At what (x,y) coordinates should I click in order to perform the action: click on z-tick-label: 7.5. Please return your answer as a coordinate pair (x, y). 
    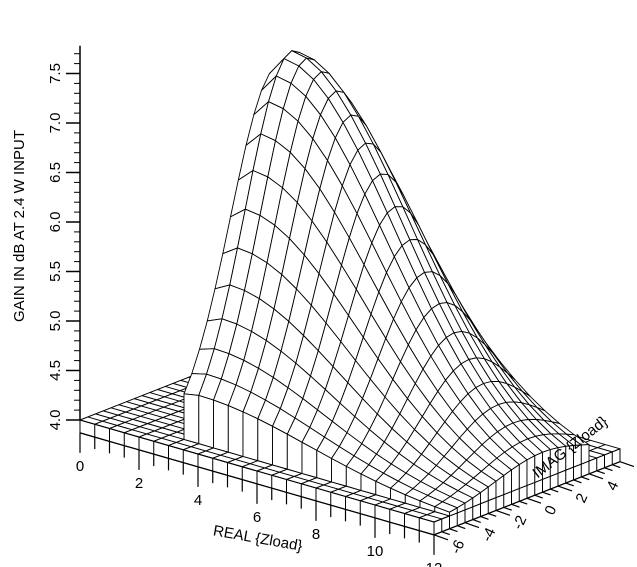
    Looking at the image, I should click on (55, 73).